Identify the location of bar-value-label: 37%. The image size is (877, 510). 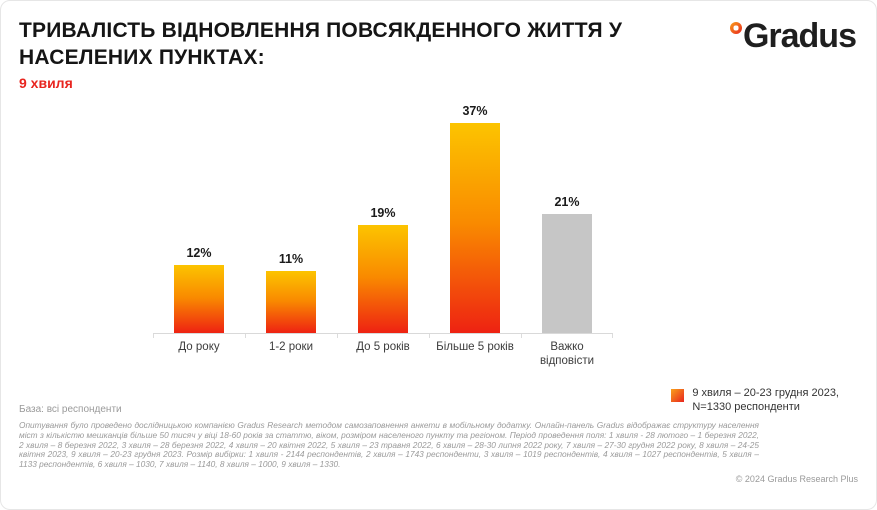
(475, 111).